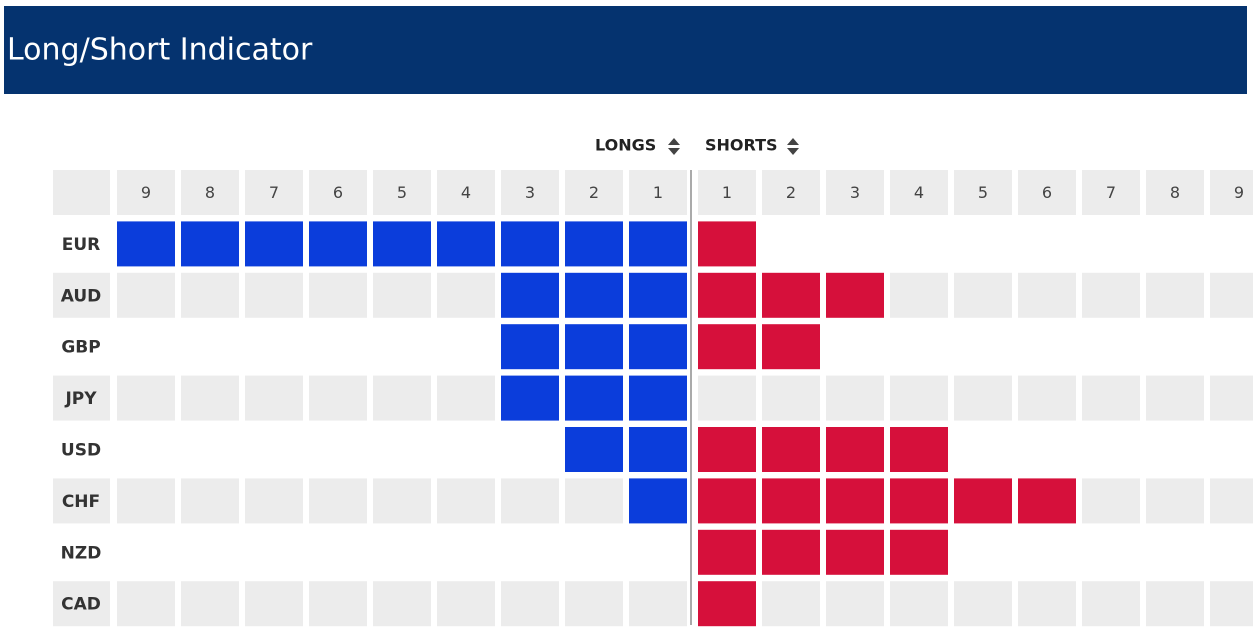 This screenshot has width=1253, height=632. Describe the element at coordinates (81, 245) in the screenshot. I see `currency-label: EUR` at that location.